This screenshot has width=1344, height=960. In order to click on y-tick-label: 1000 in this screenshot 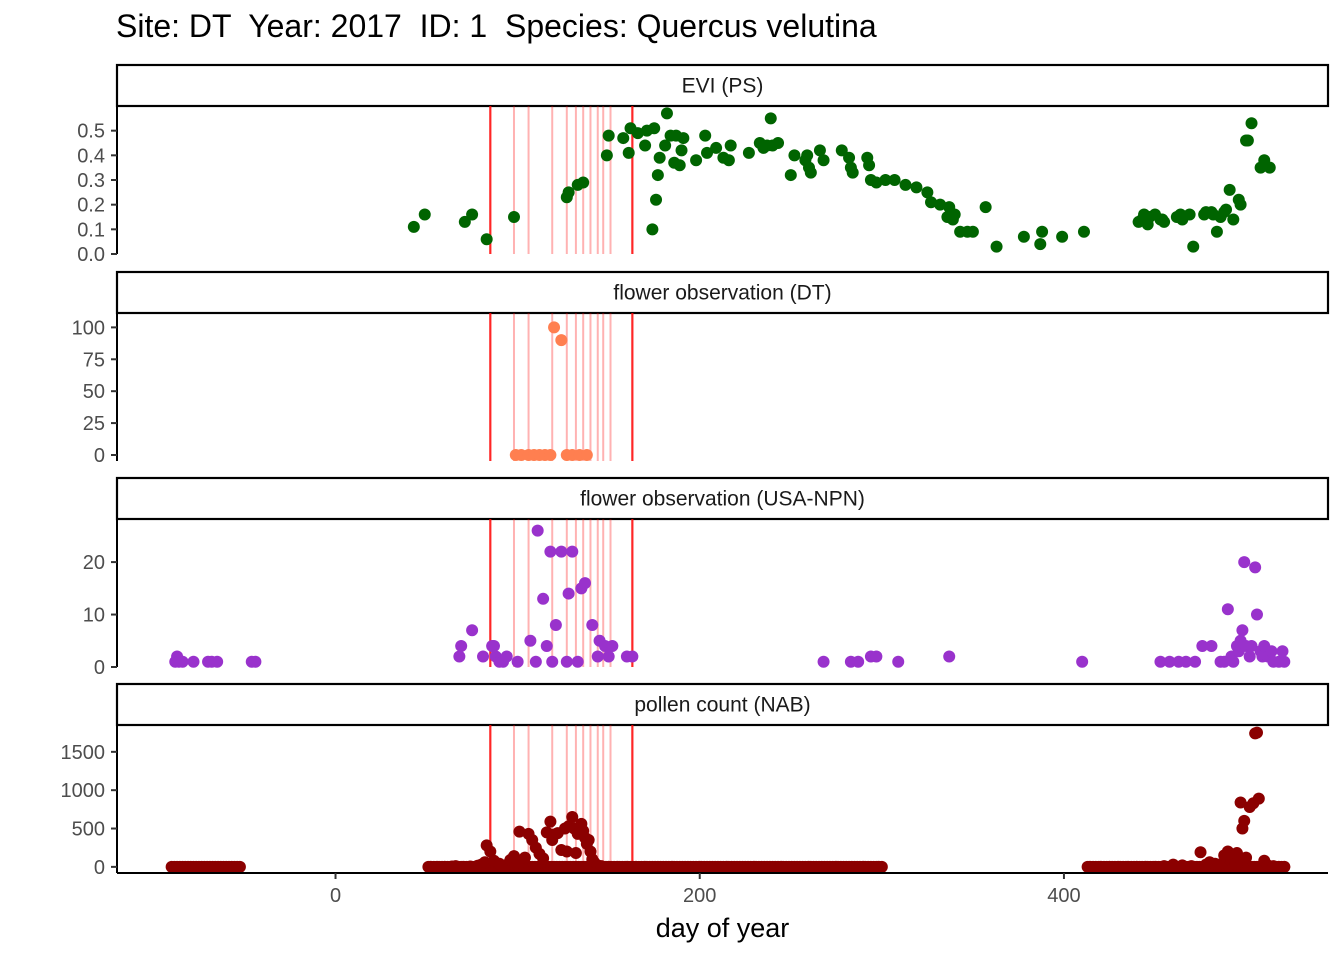, I will do `click(83, 791)`.